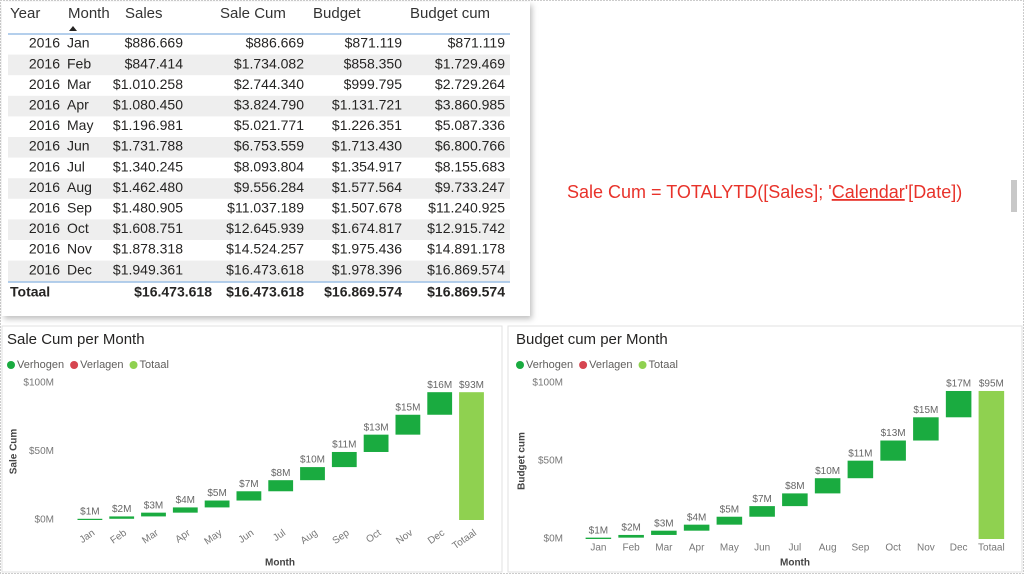  Describe the element at coordinates (367, 228) in the screenshot. I see `table-cell: $1.674.817` at that location.